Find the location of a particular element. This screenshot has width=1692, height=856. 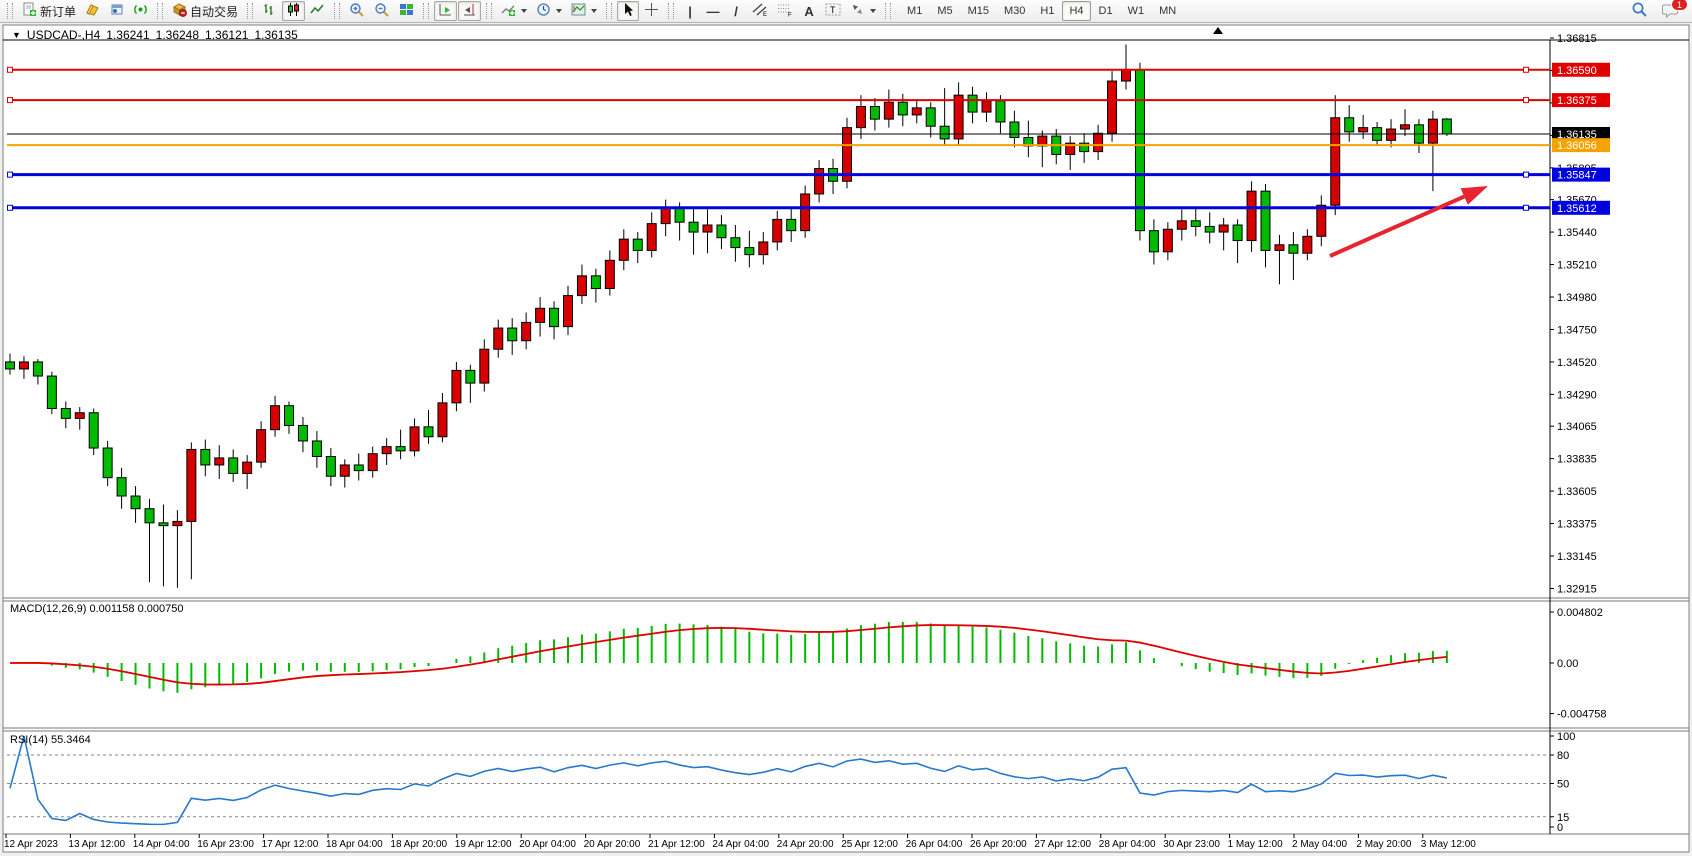

bar-close-value: 1.36135 is located at coordinates (276, 35).